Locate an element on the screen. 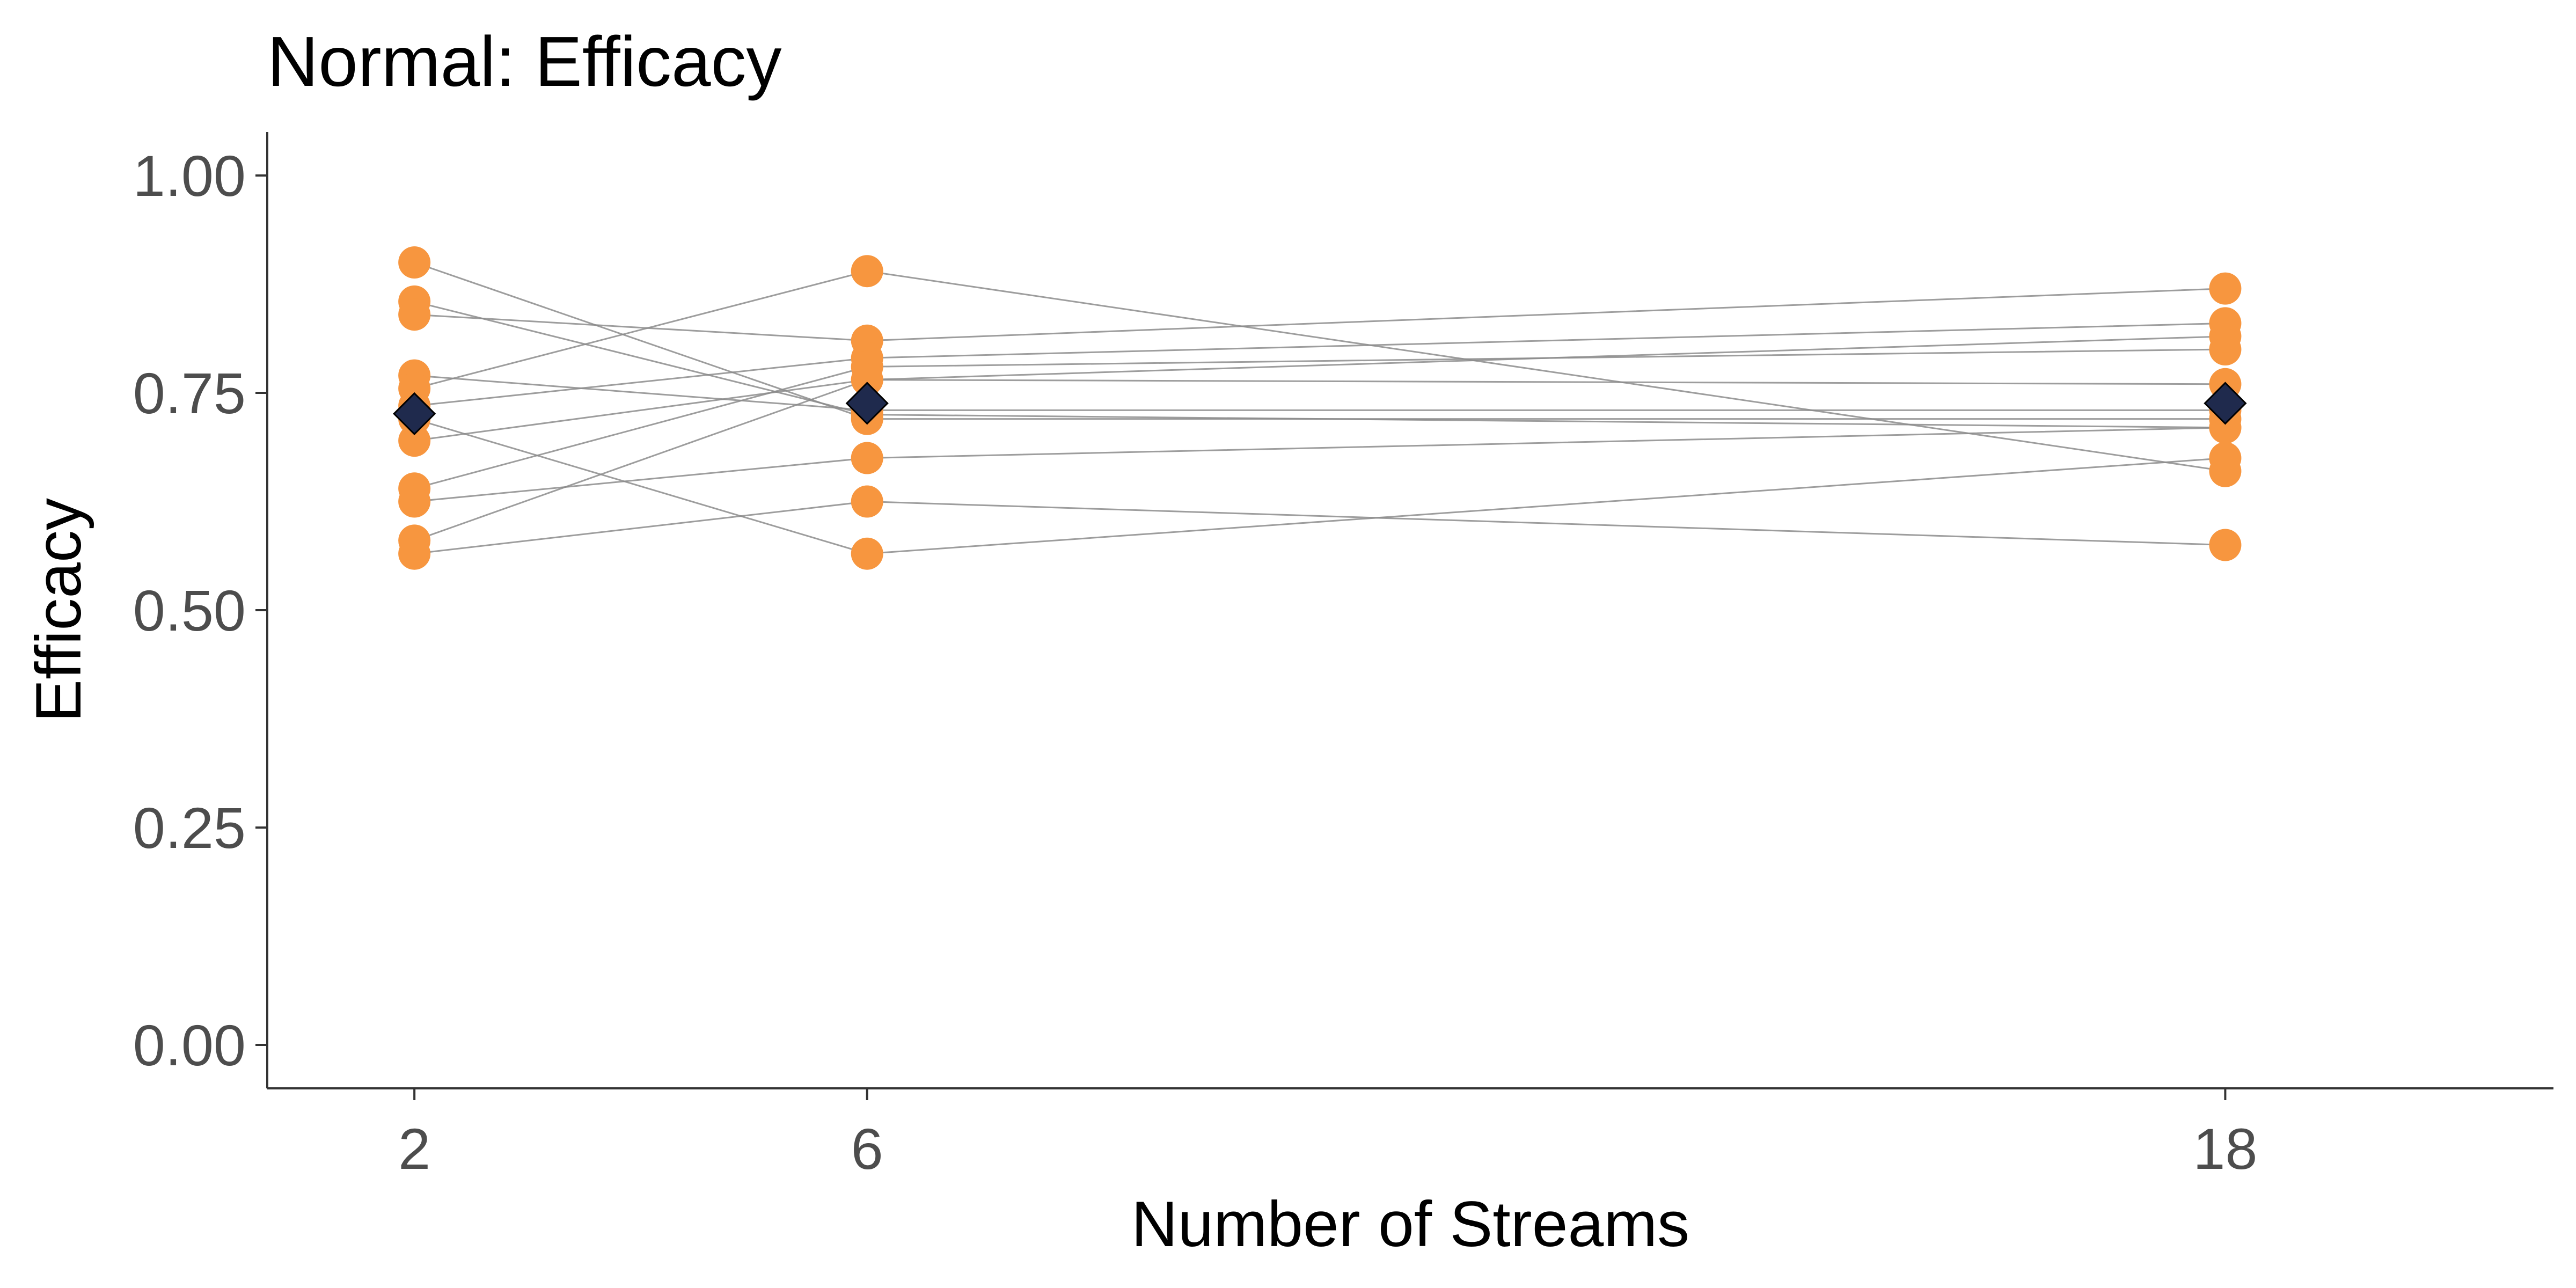  y-tick-label: 0.00 is located at coordinates (189, 1045).